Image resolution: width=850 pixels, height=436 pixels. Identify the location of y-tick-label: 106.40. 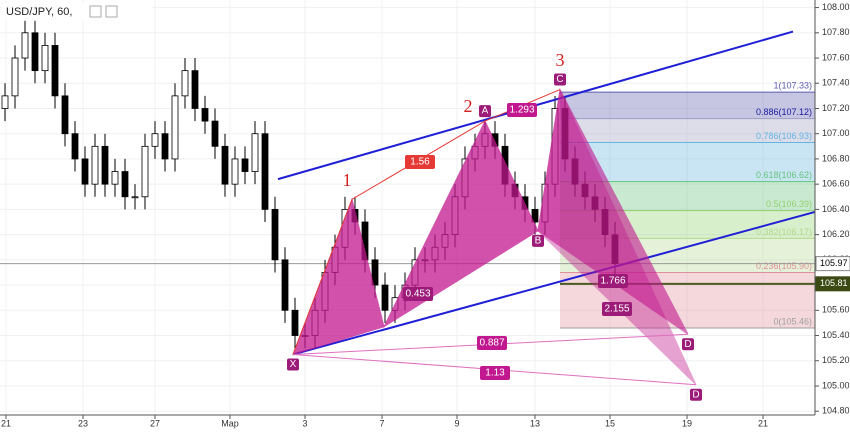
(836, 209).